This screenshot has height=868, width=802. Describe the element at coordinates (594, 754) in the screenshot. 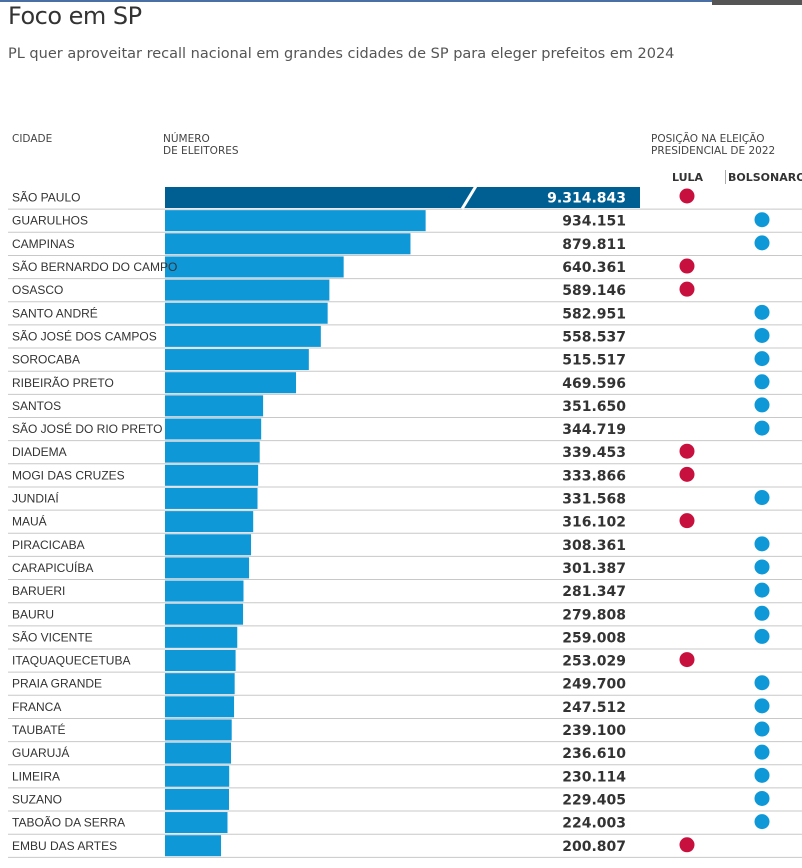

I see `value-label: 236.610` at that location.